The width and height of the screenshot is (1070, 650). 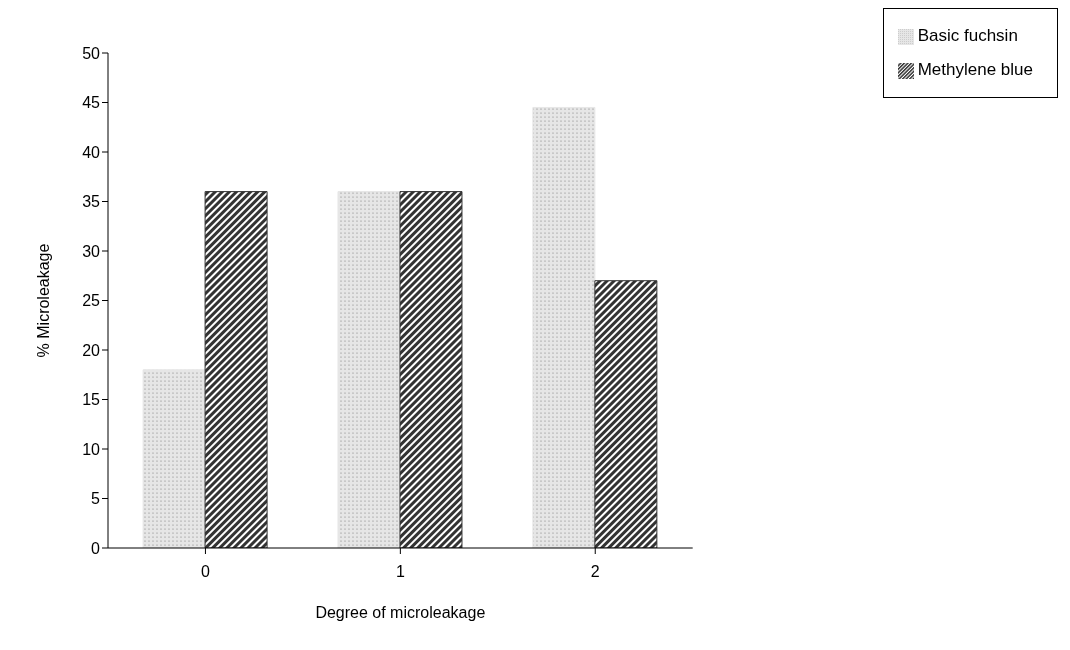 I want to click on legend-label: Basic fuchsin, so click(x=967, y=35).